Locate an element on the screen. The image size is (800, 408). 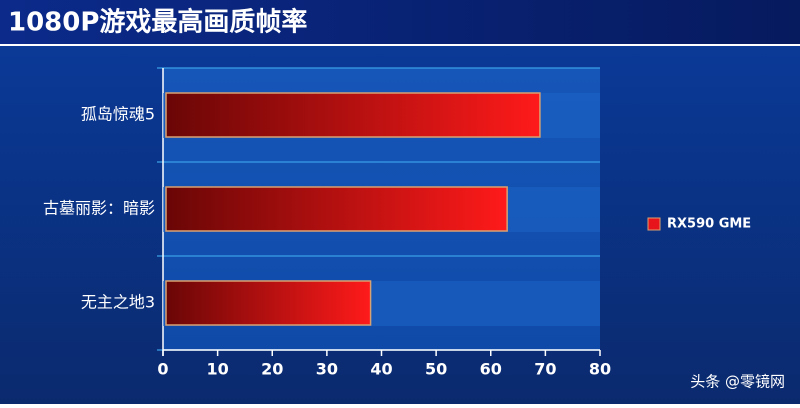
x-tick-label: 10 is located at coordinates (217, 369).